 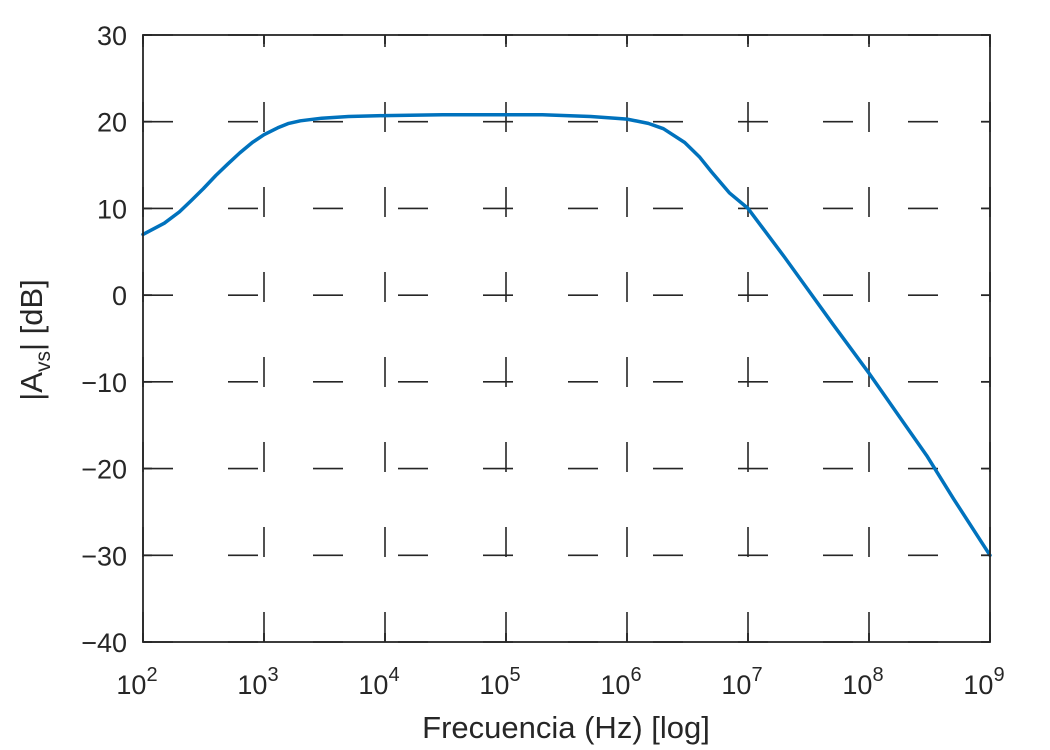 I want to click on x-tick-label: 10⁷, so click(x=741, y=682).